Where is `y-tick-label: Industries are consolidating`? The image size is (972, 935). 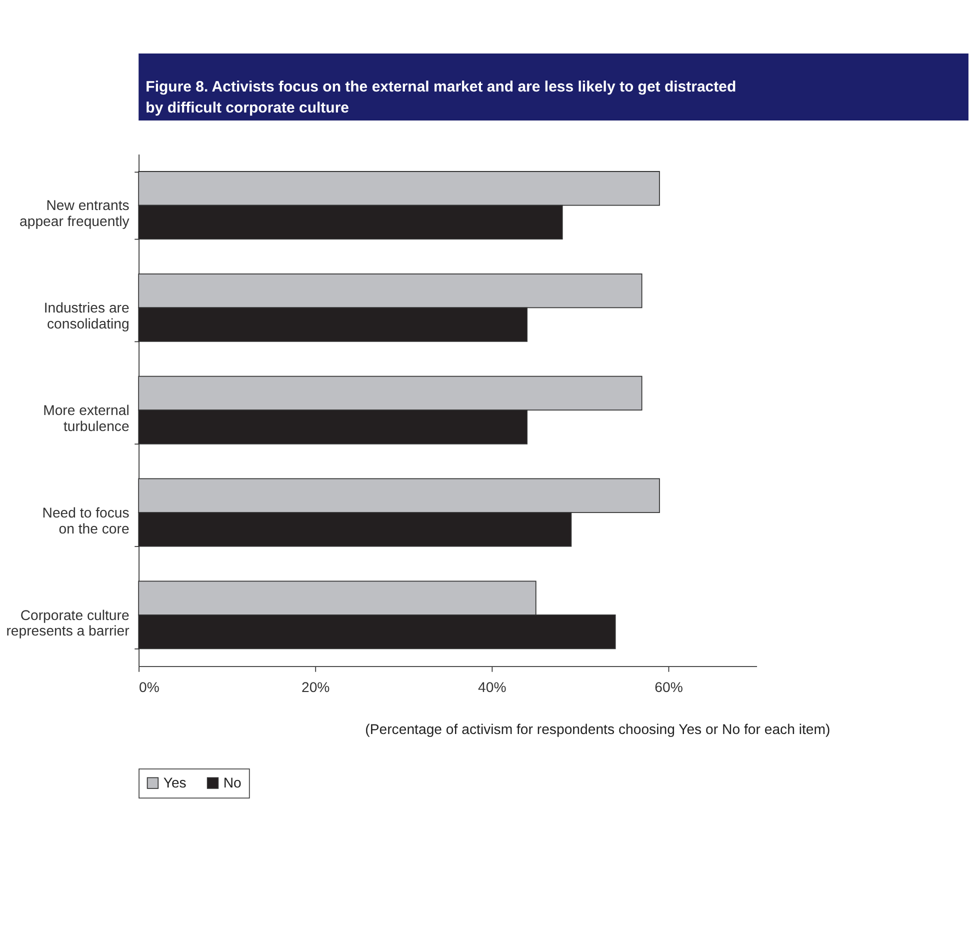 y-tick-label: Industries are consolidating is located at coordinates (87, 316).